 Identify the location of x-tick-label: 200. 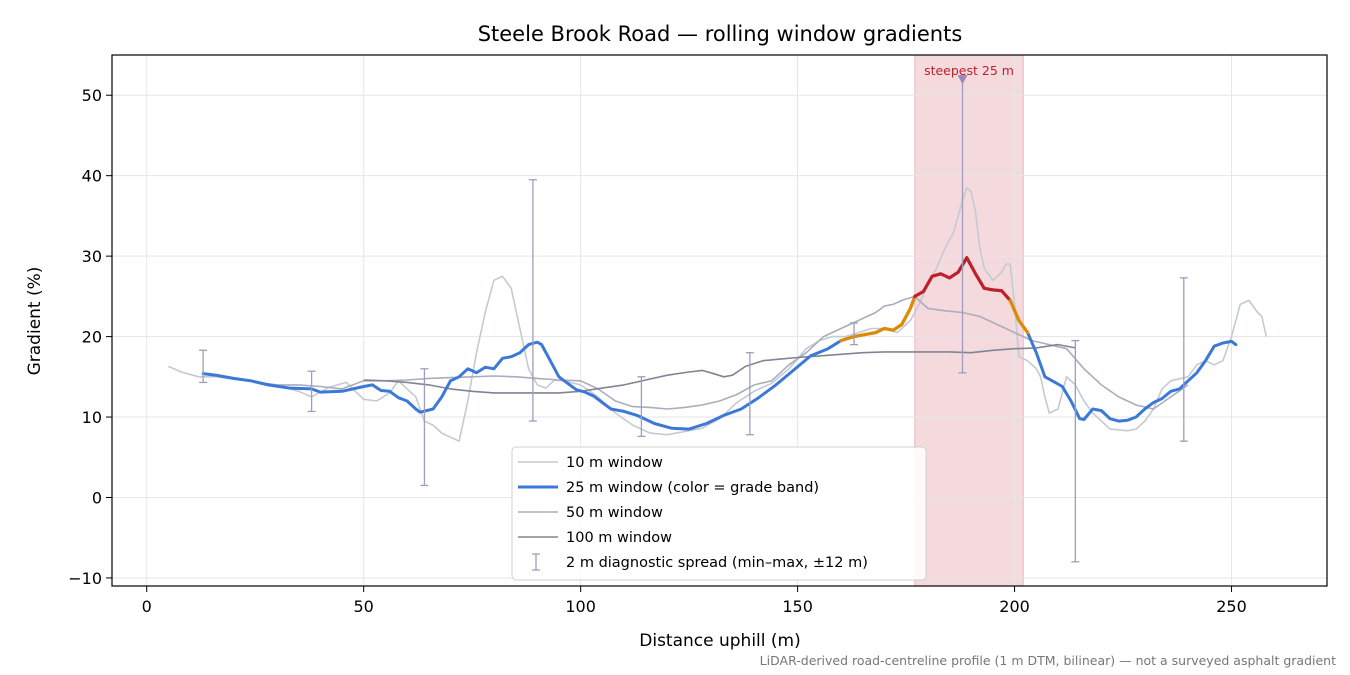
(1014, 606).